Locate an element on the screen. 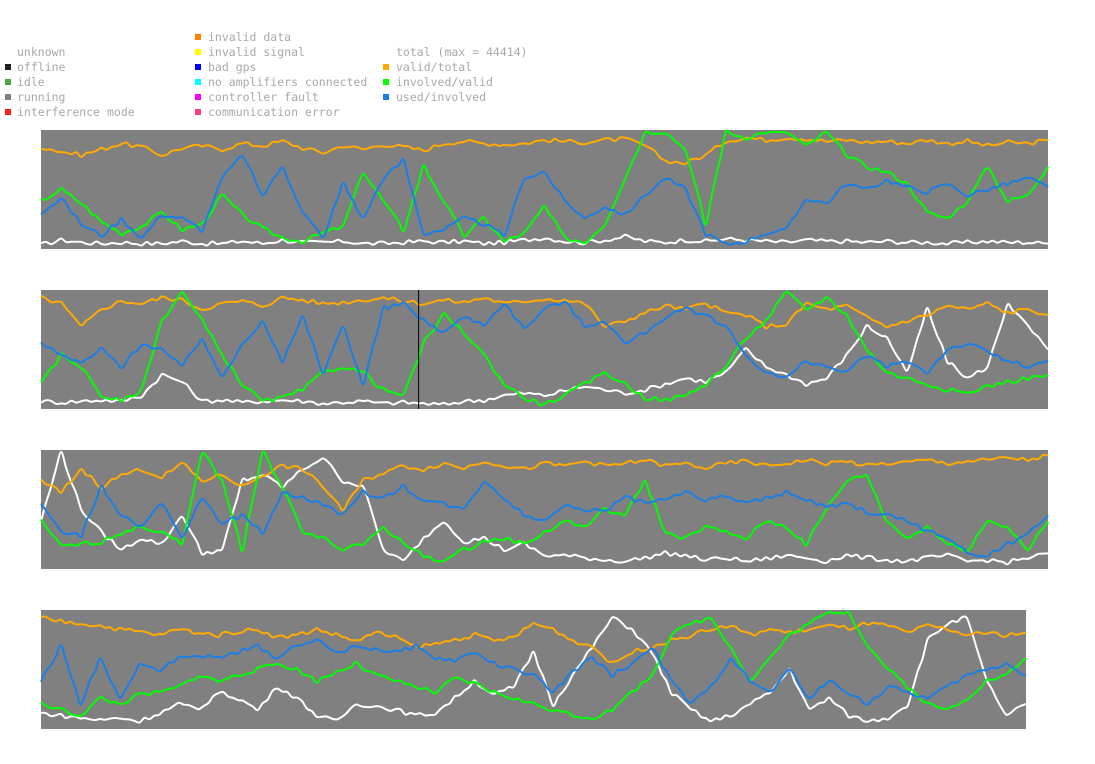 The image size is (1095, 764). legend-swatch-offline is located at coordinates (8, 67).